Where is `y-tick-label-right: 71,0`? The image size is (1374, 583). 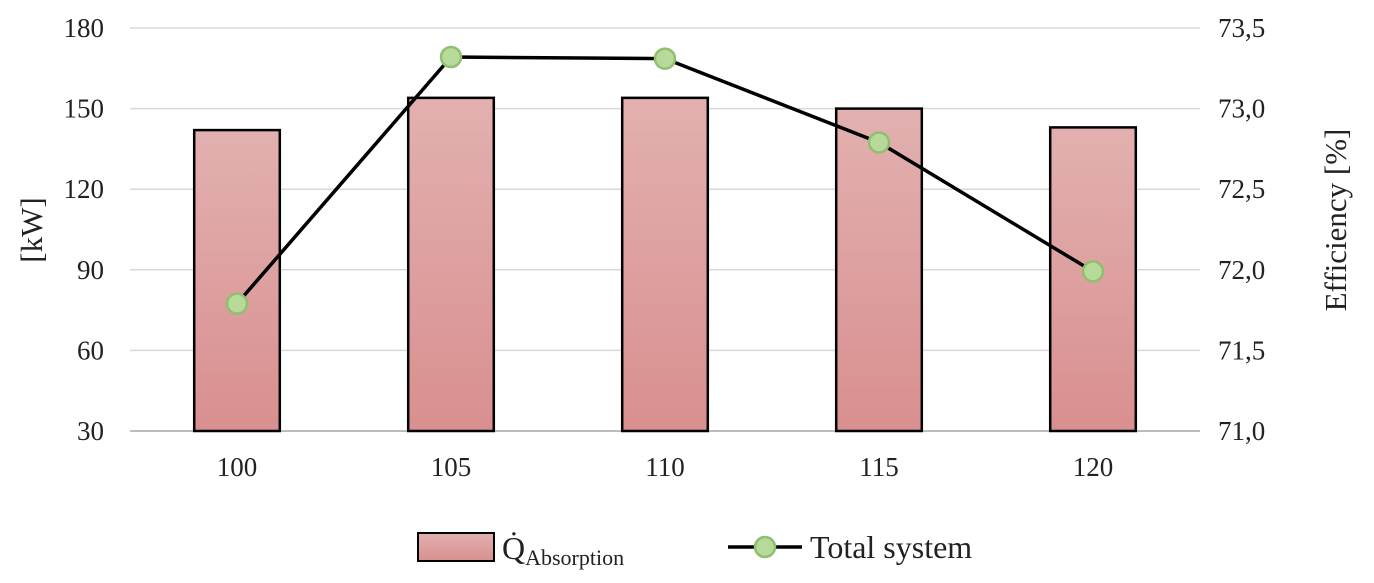
y-tick-label-right: 71,0 is located at coordinates (1241, 431).